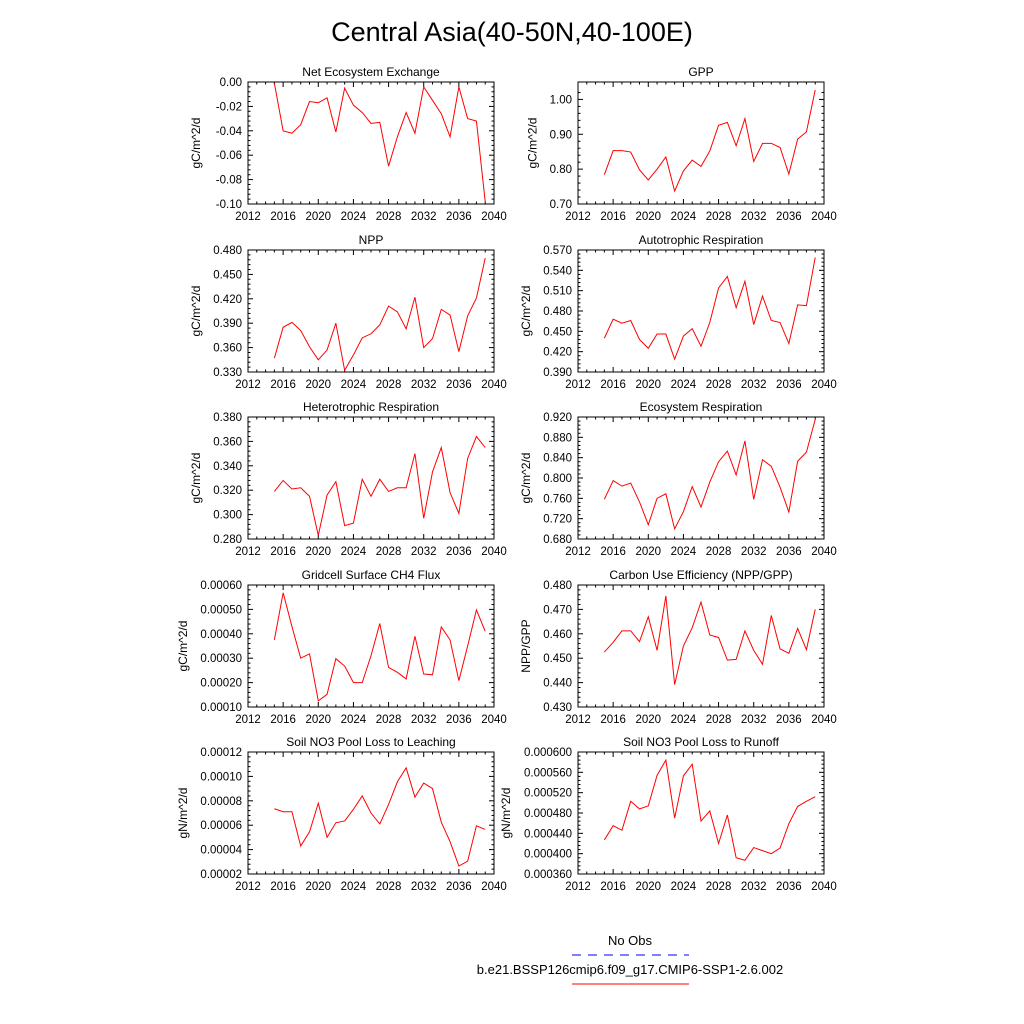 The image size is (1024, 1024). Describe the element at coordinates (701, 407) in the screenshot. I see `panel-title: Ecosystem Respiration` at that location.